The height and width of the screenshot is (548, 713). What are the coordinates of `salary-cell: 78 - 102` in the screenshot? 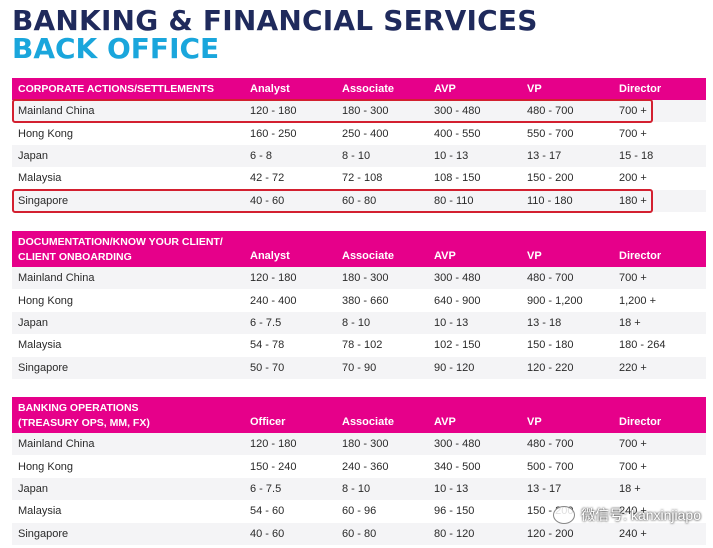 It's located at (362, 345).